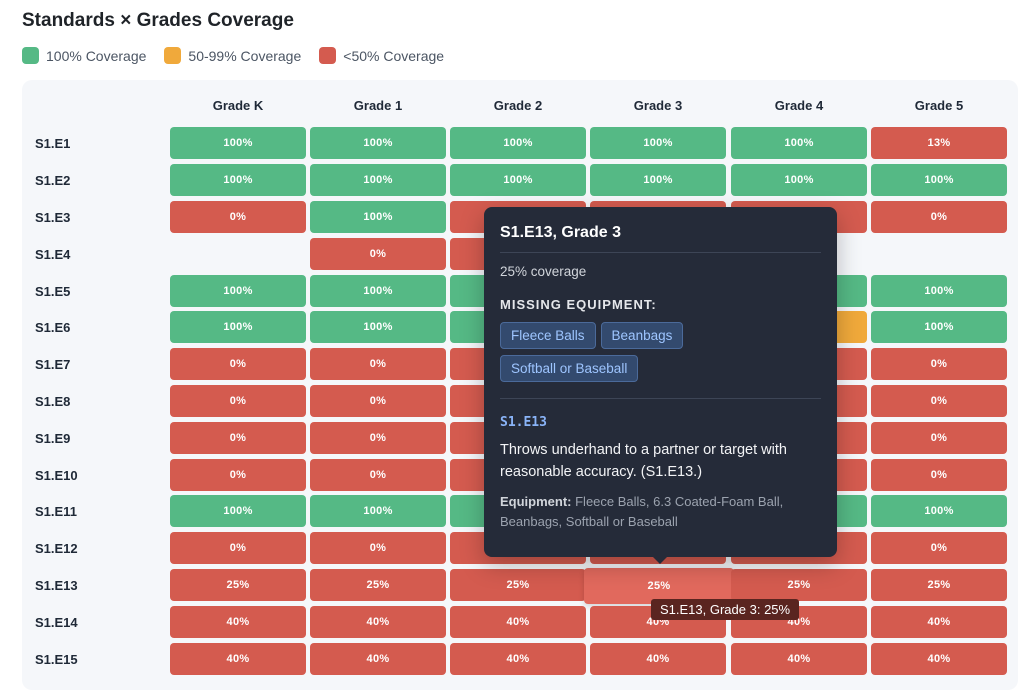  Describe the element at coordinates (53, 254) in the screenshot. I see `row-label: S1.E4` at that location.